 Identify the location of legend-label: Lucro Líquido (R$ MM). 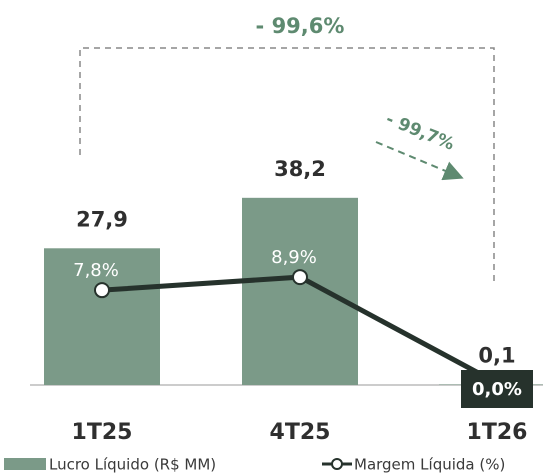
(132, 465).